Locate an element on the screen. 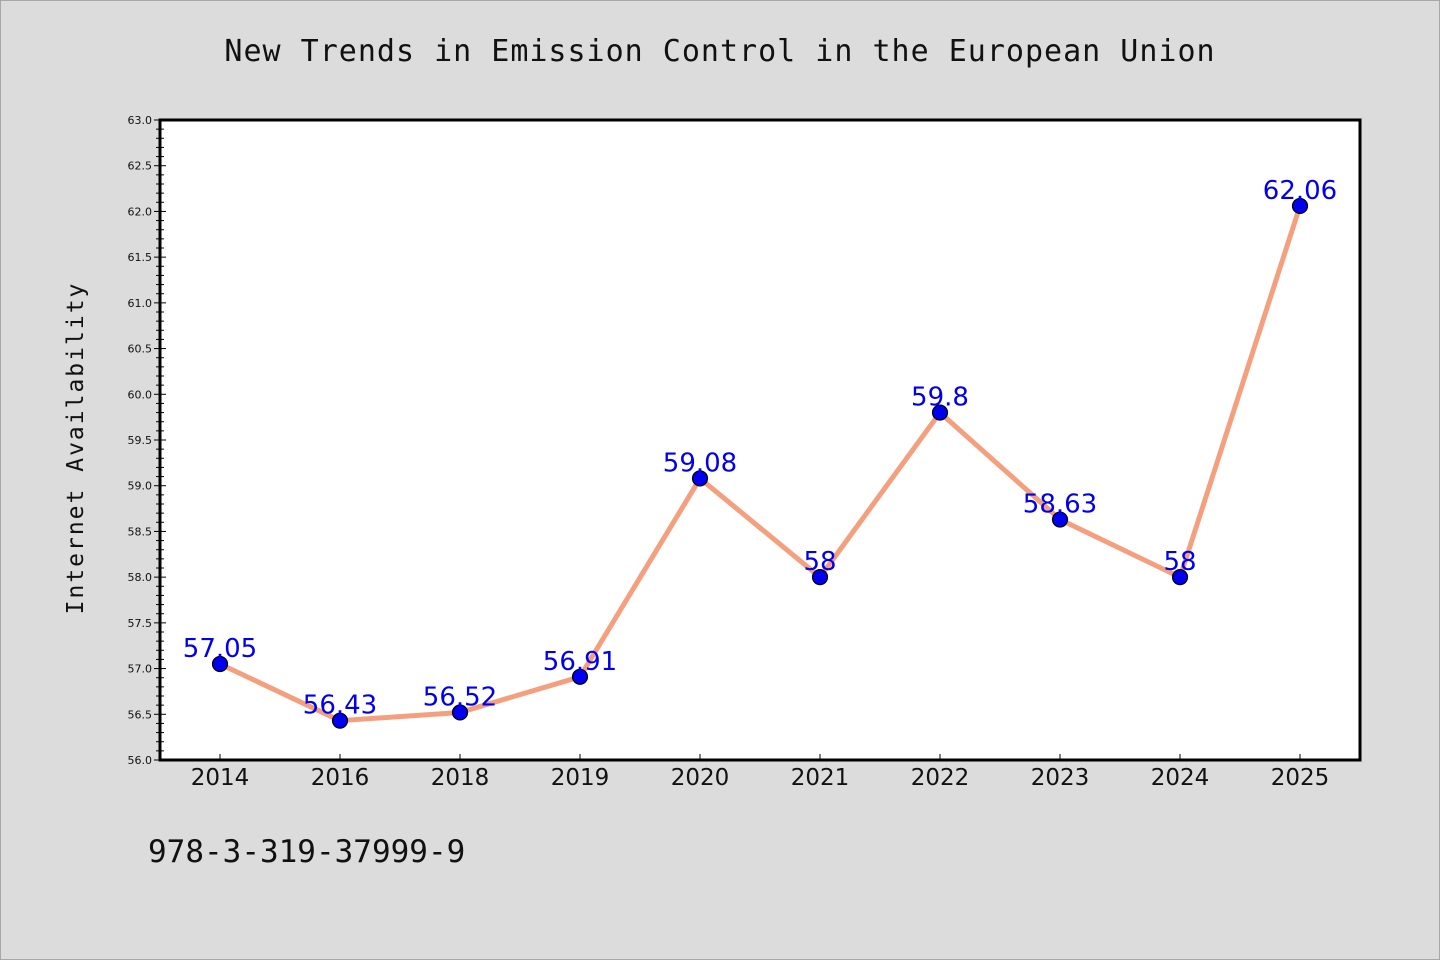 The image size is (1440, 960). y-tick-label: 62.0 is located at coordinates (140, 211).